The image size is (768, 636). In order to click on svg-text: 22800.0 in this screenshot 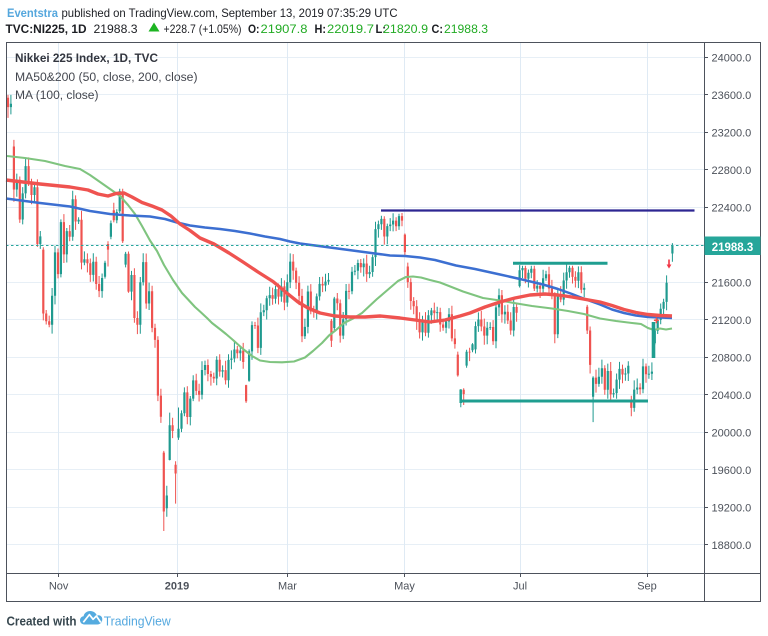, I will do `click(732, 171)`.